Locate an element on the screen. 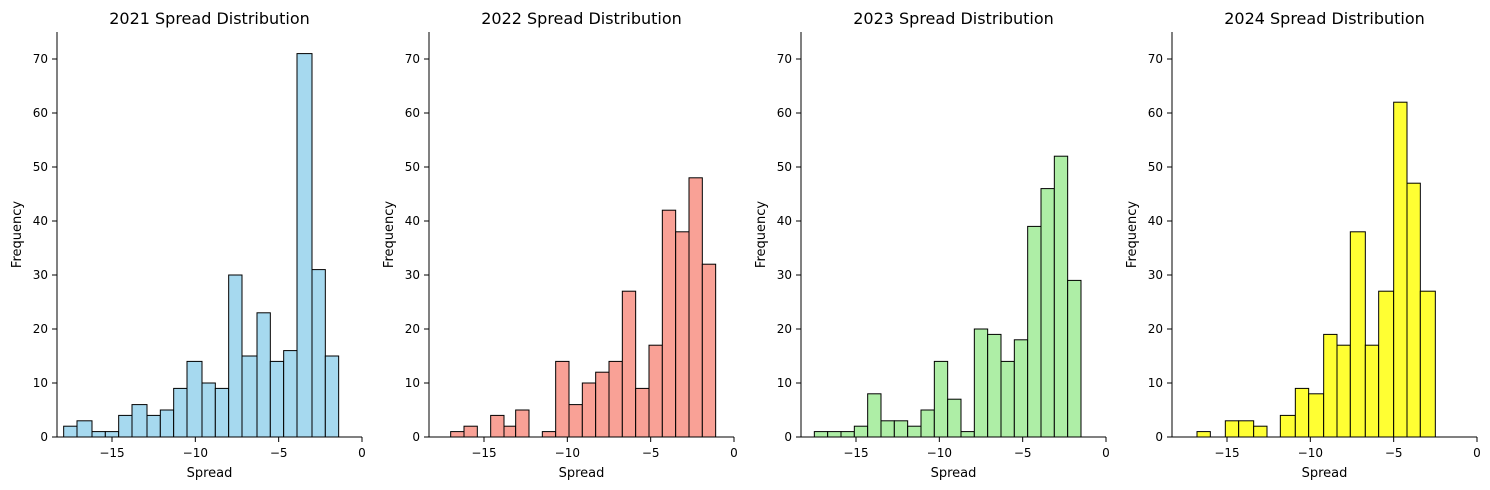  y-tick-label: 70 is located at coordinates (412, 59).